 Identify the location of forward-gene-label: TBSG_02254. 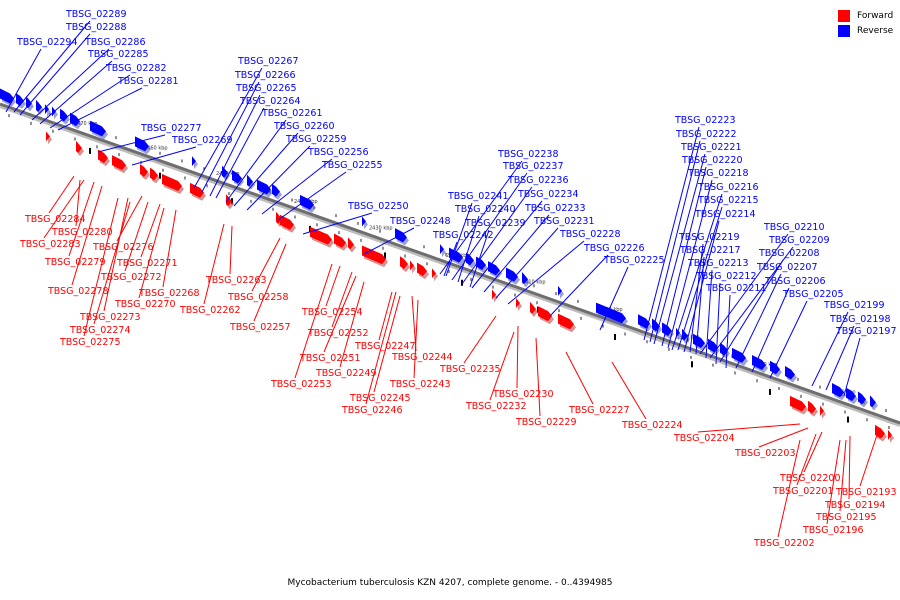
(332, 312).